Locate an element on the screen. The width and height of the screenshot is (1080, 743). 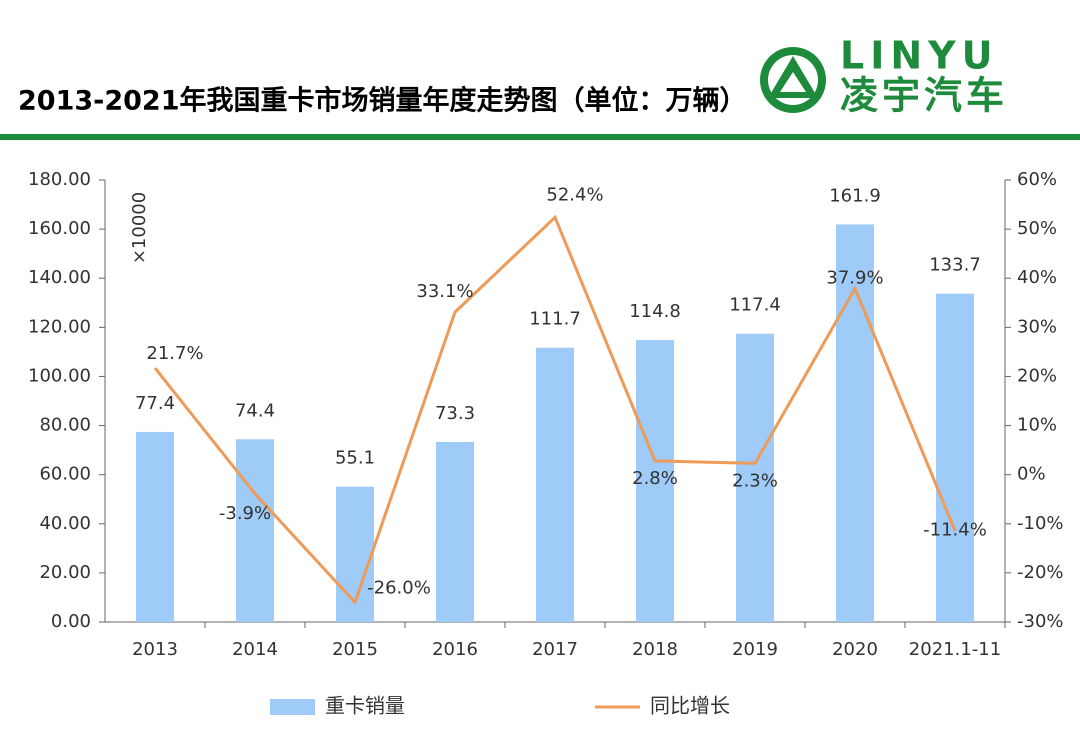
line-value-label: -11.4% is located at coordinates (955, 530).